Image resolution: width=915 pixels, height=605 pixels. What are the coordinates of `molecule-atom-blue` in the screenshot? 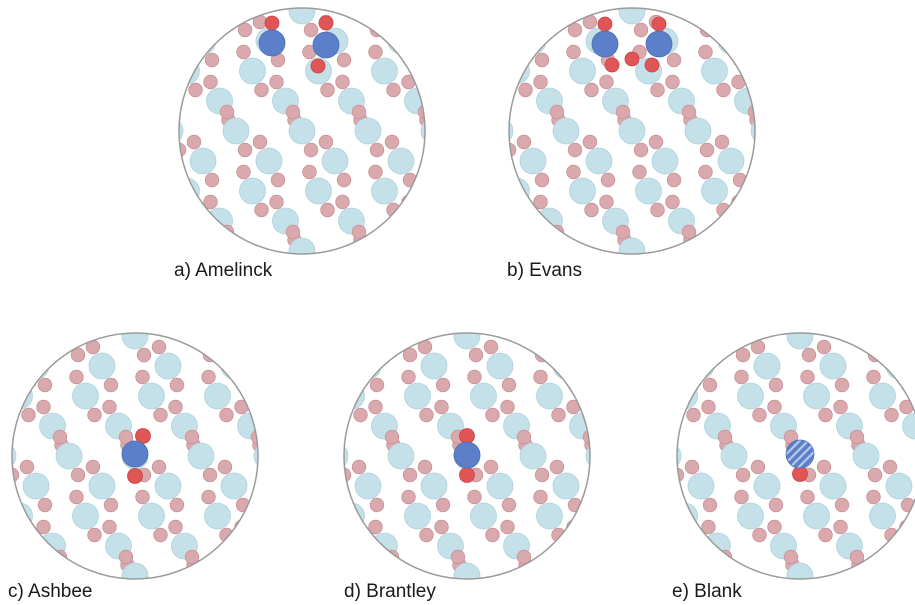 It's located at (659, 44).